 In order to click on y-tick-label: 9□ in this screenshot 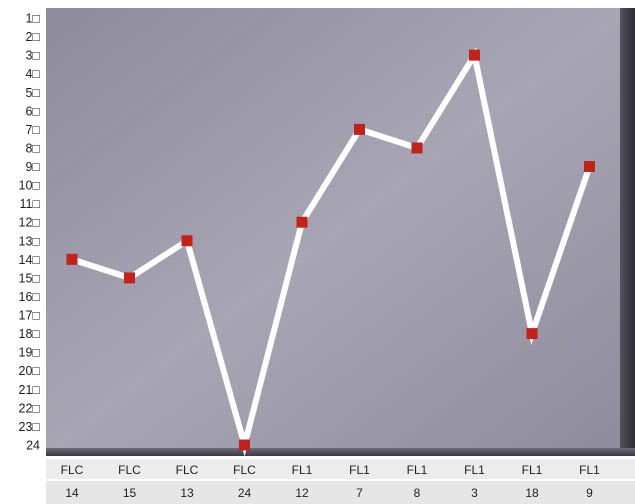, I will do `click(32, 167)`.